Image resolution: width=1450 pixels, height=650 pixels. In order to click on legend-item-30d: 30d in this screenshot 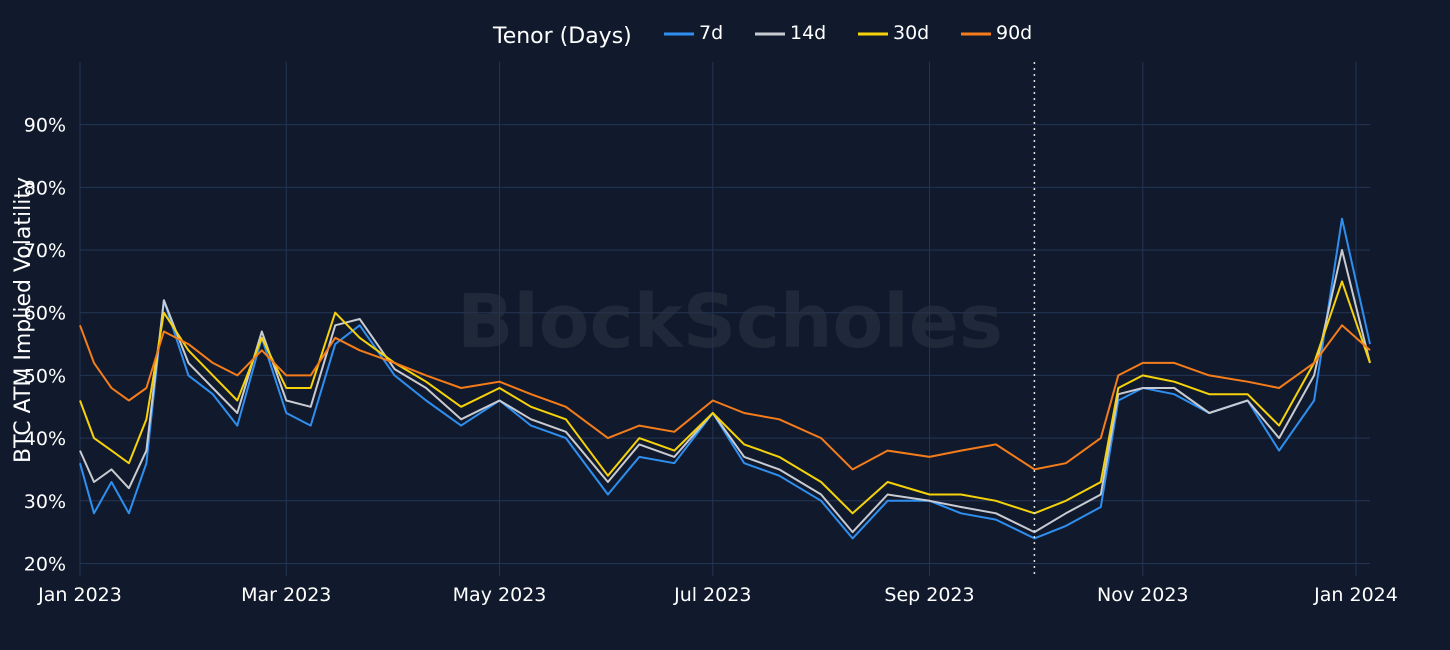, I will do `click(893, 33)`.